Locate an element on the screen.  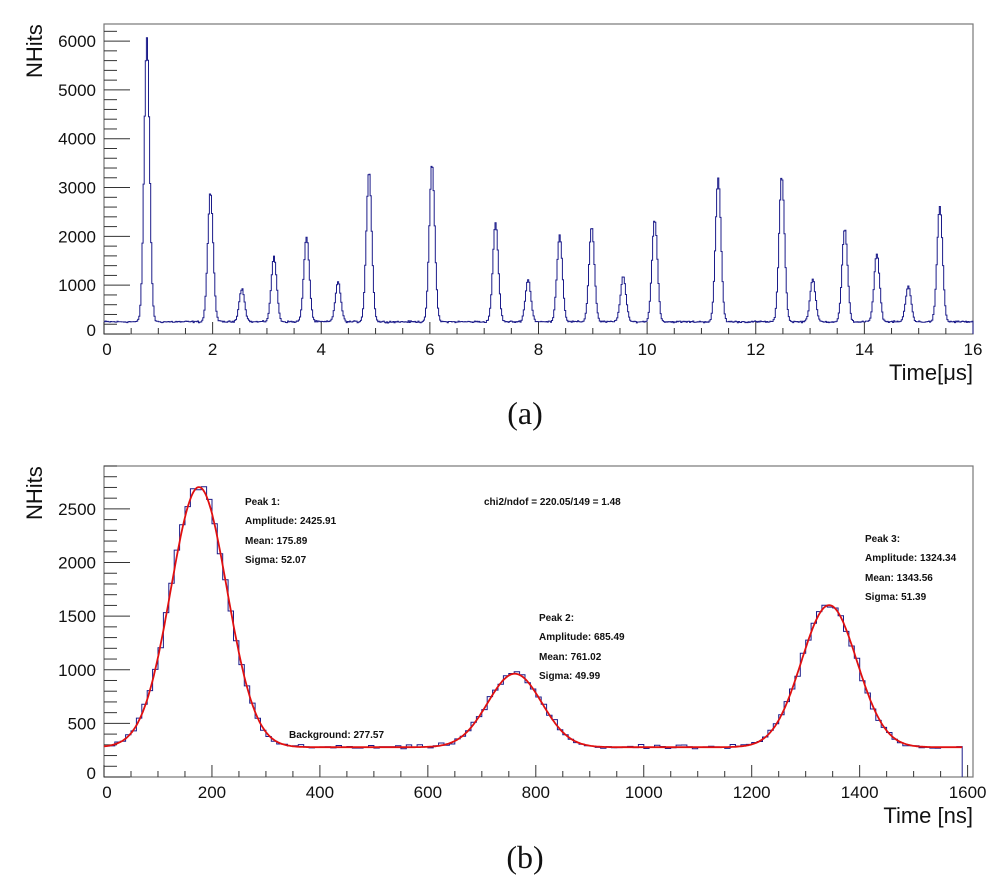
panel-a-xlabel: Time[μs] is located at coordinates (931, 372).